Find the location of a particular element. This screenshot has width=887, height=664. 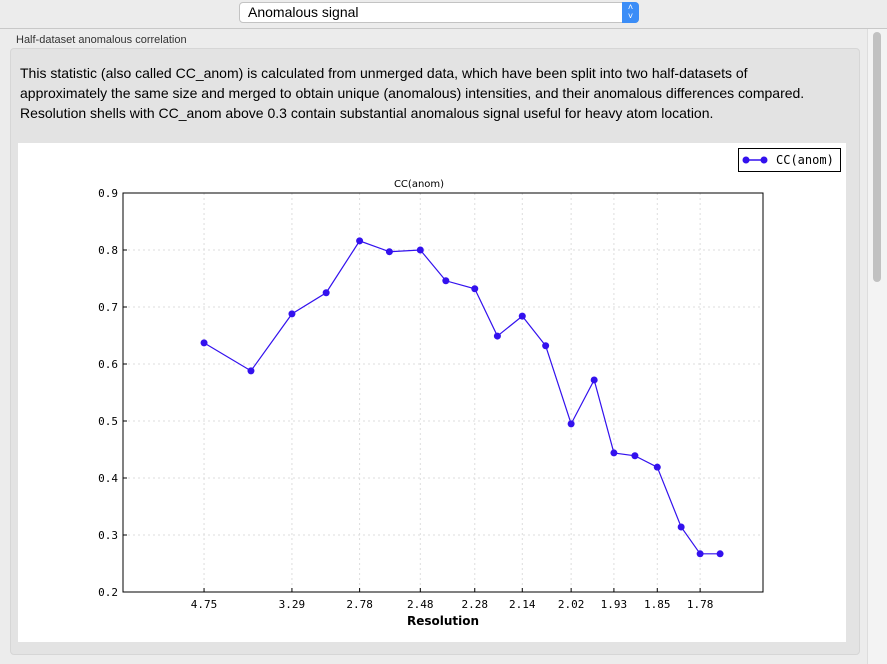

view-select: Anomalous signal ˄ ˅ is located at coordinates (439, 12).